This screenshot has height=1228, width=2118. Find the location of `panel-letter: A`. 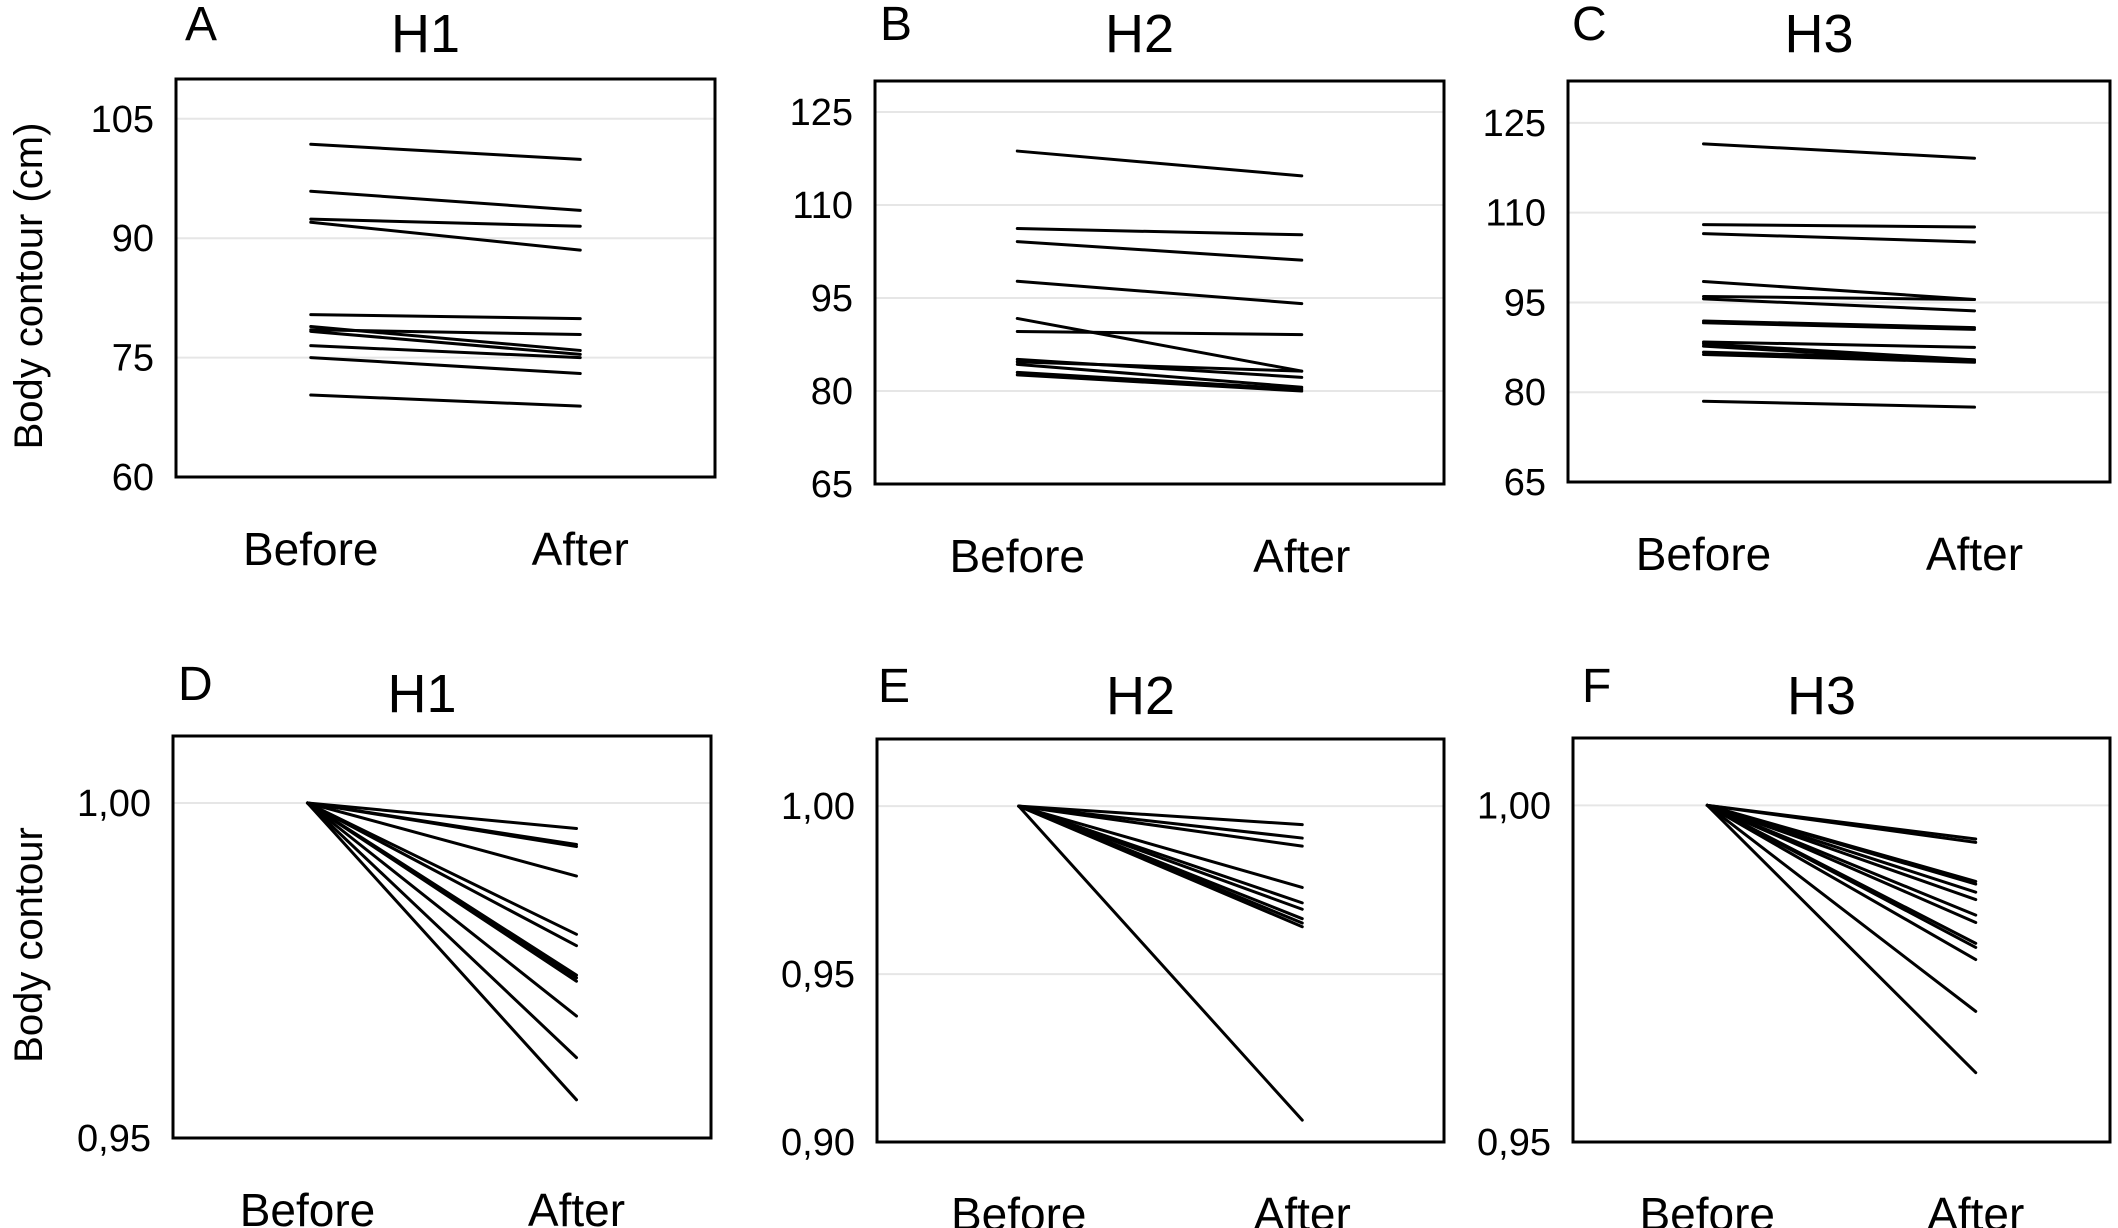

panel-letter: A is located at coordinates (201, 25).